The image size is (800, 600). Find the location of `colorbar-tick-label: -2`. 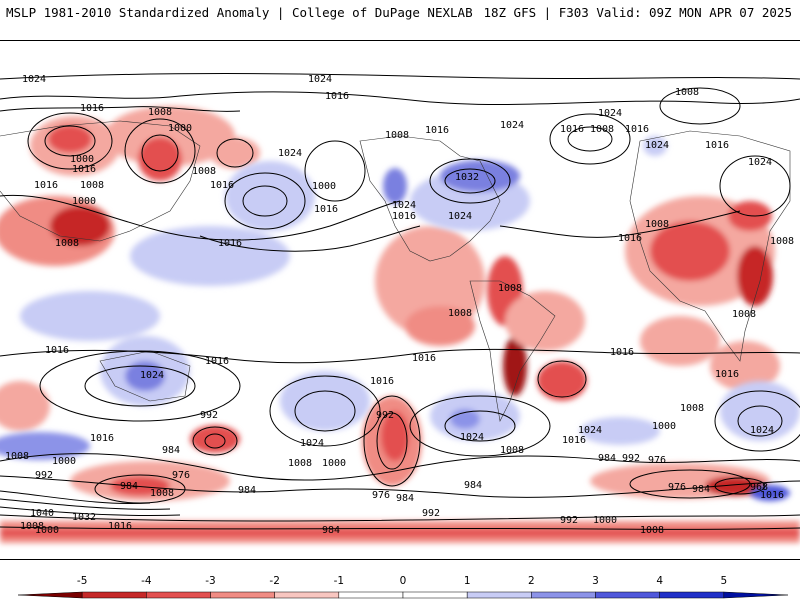

colorbar-tick-label: -2 is located at coordinates (274, 581).